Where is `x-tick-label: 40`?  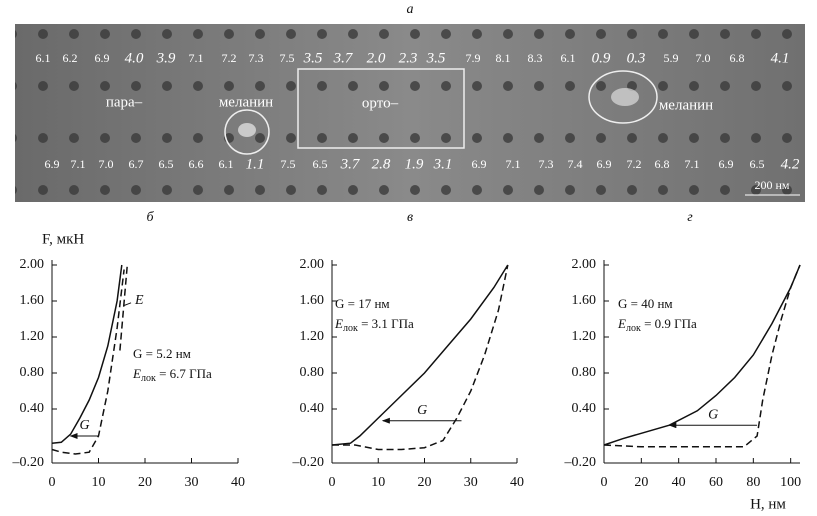
x-tick-label: 40 is located at coordinates (238, 482).